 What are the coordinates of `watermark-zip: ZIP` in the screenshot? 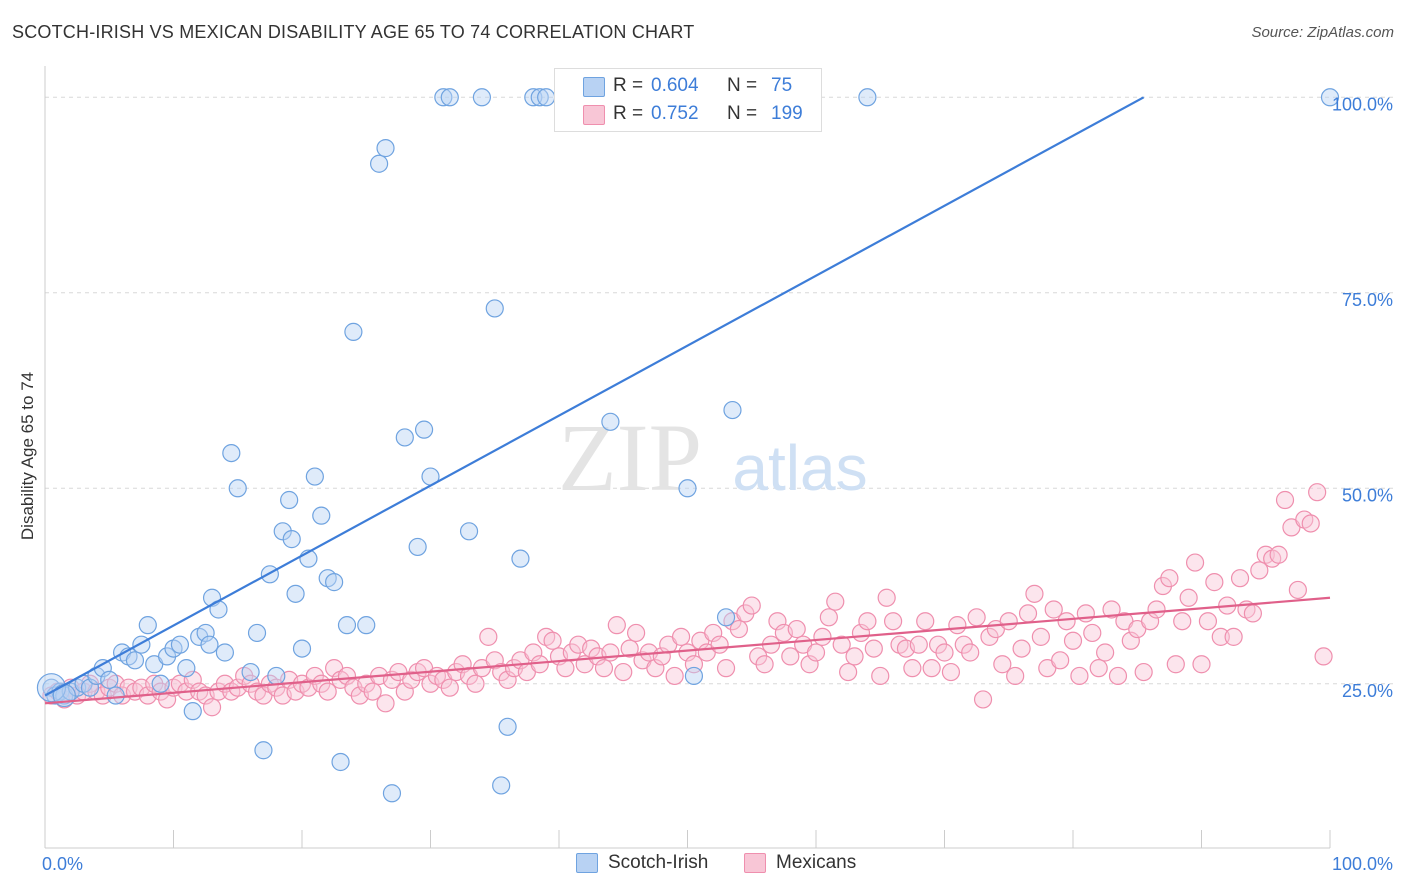 It's located at (630, 457).